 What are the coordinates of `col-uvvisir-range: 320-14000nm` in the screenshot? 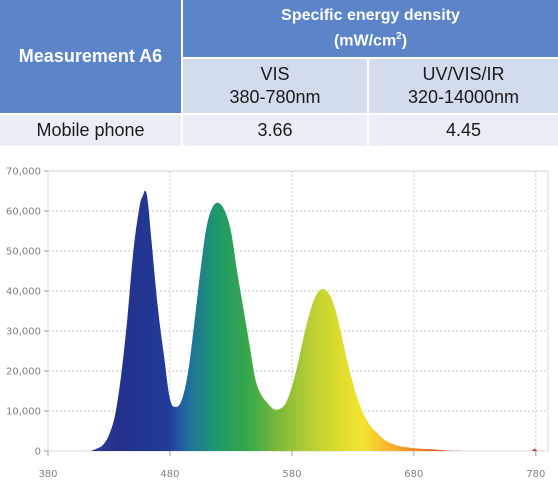 It's located at (463, 97).